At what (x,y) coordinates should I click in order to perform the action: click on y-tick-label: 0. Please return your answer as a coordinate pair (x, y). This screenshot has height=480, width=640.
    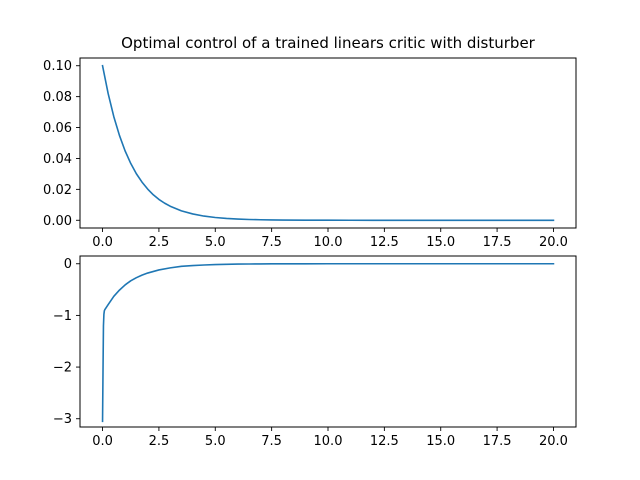
    Looking at the image, I should click on (68, 264).